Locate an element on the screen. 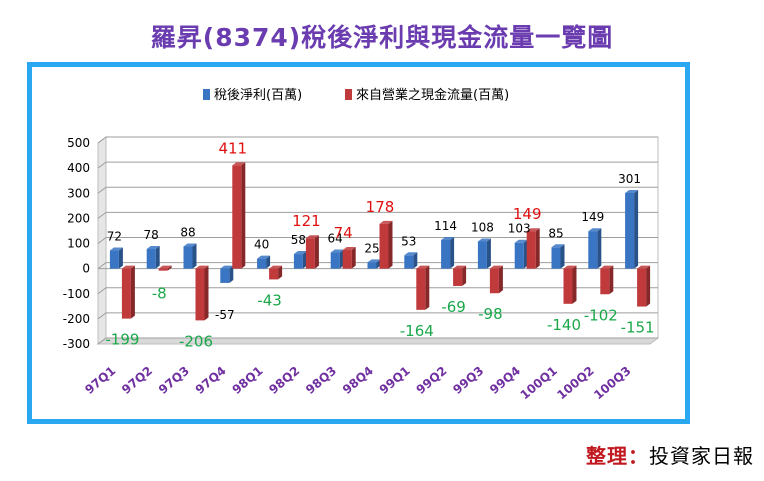 The height and width of the screenshot is (481, 764). chart-title: 羅昇(8374)稅後淨利與現金流量一覽圖 is located at coordinates (382, 37).